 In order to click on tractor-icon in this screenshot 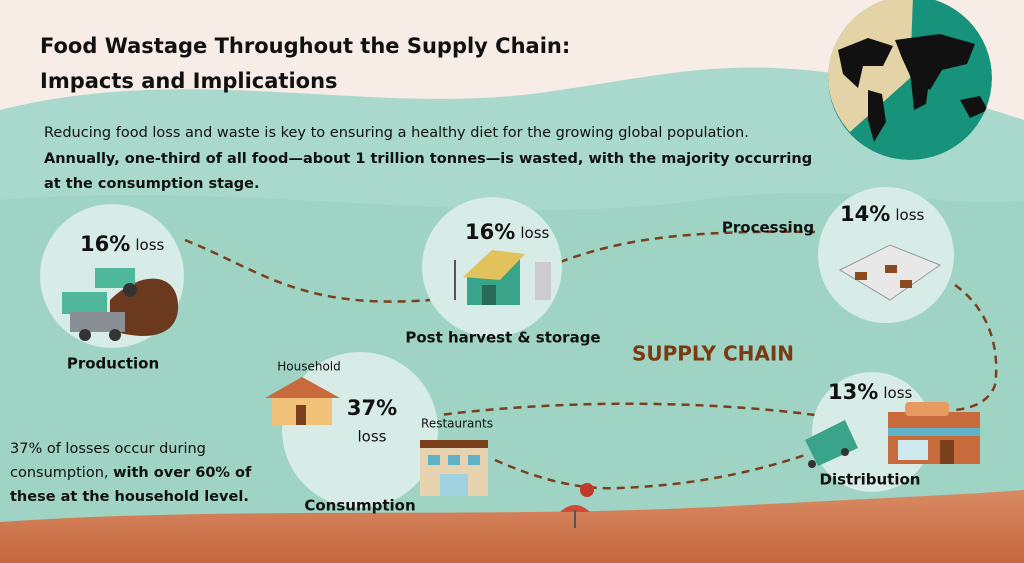, I will do `click(120, 304)`.